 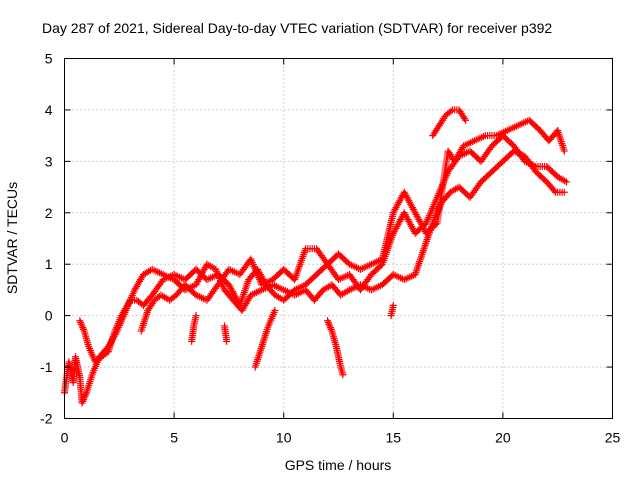 I want to click on x-tick-label: 20, so click(x=503, y=438).